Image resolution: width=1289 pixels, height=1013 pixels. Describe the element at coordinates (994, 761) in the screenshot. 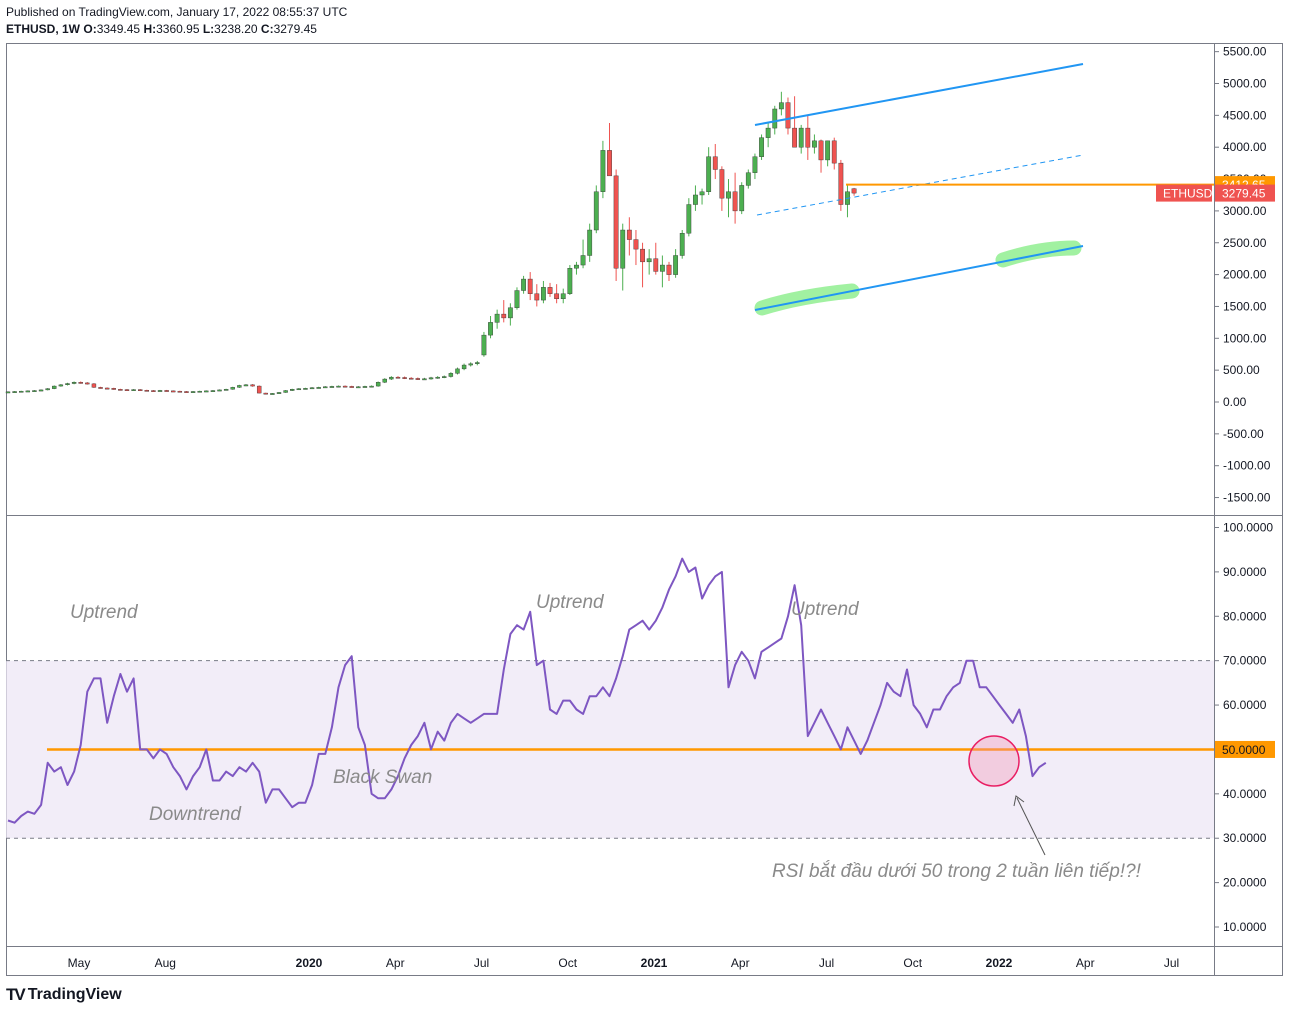

I see `rsi-highlight-circle` at that location.